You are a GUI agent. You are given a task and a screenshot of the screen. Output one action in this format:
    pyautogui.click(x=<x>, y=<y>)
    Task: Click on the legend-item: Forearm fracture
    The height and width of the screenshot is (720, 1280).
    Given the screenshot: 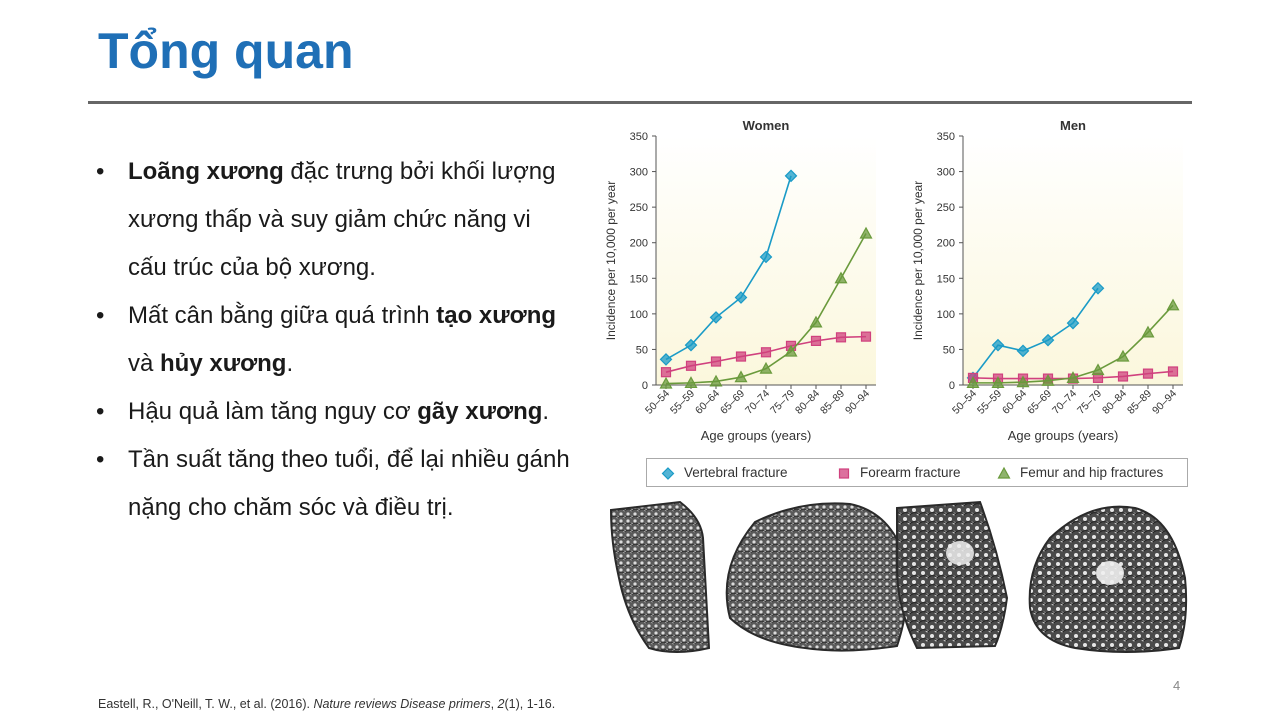 What is the action you would take?
    pyautogui.click(x=899, y=472)
    